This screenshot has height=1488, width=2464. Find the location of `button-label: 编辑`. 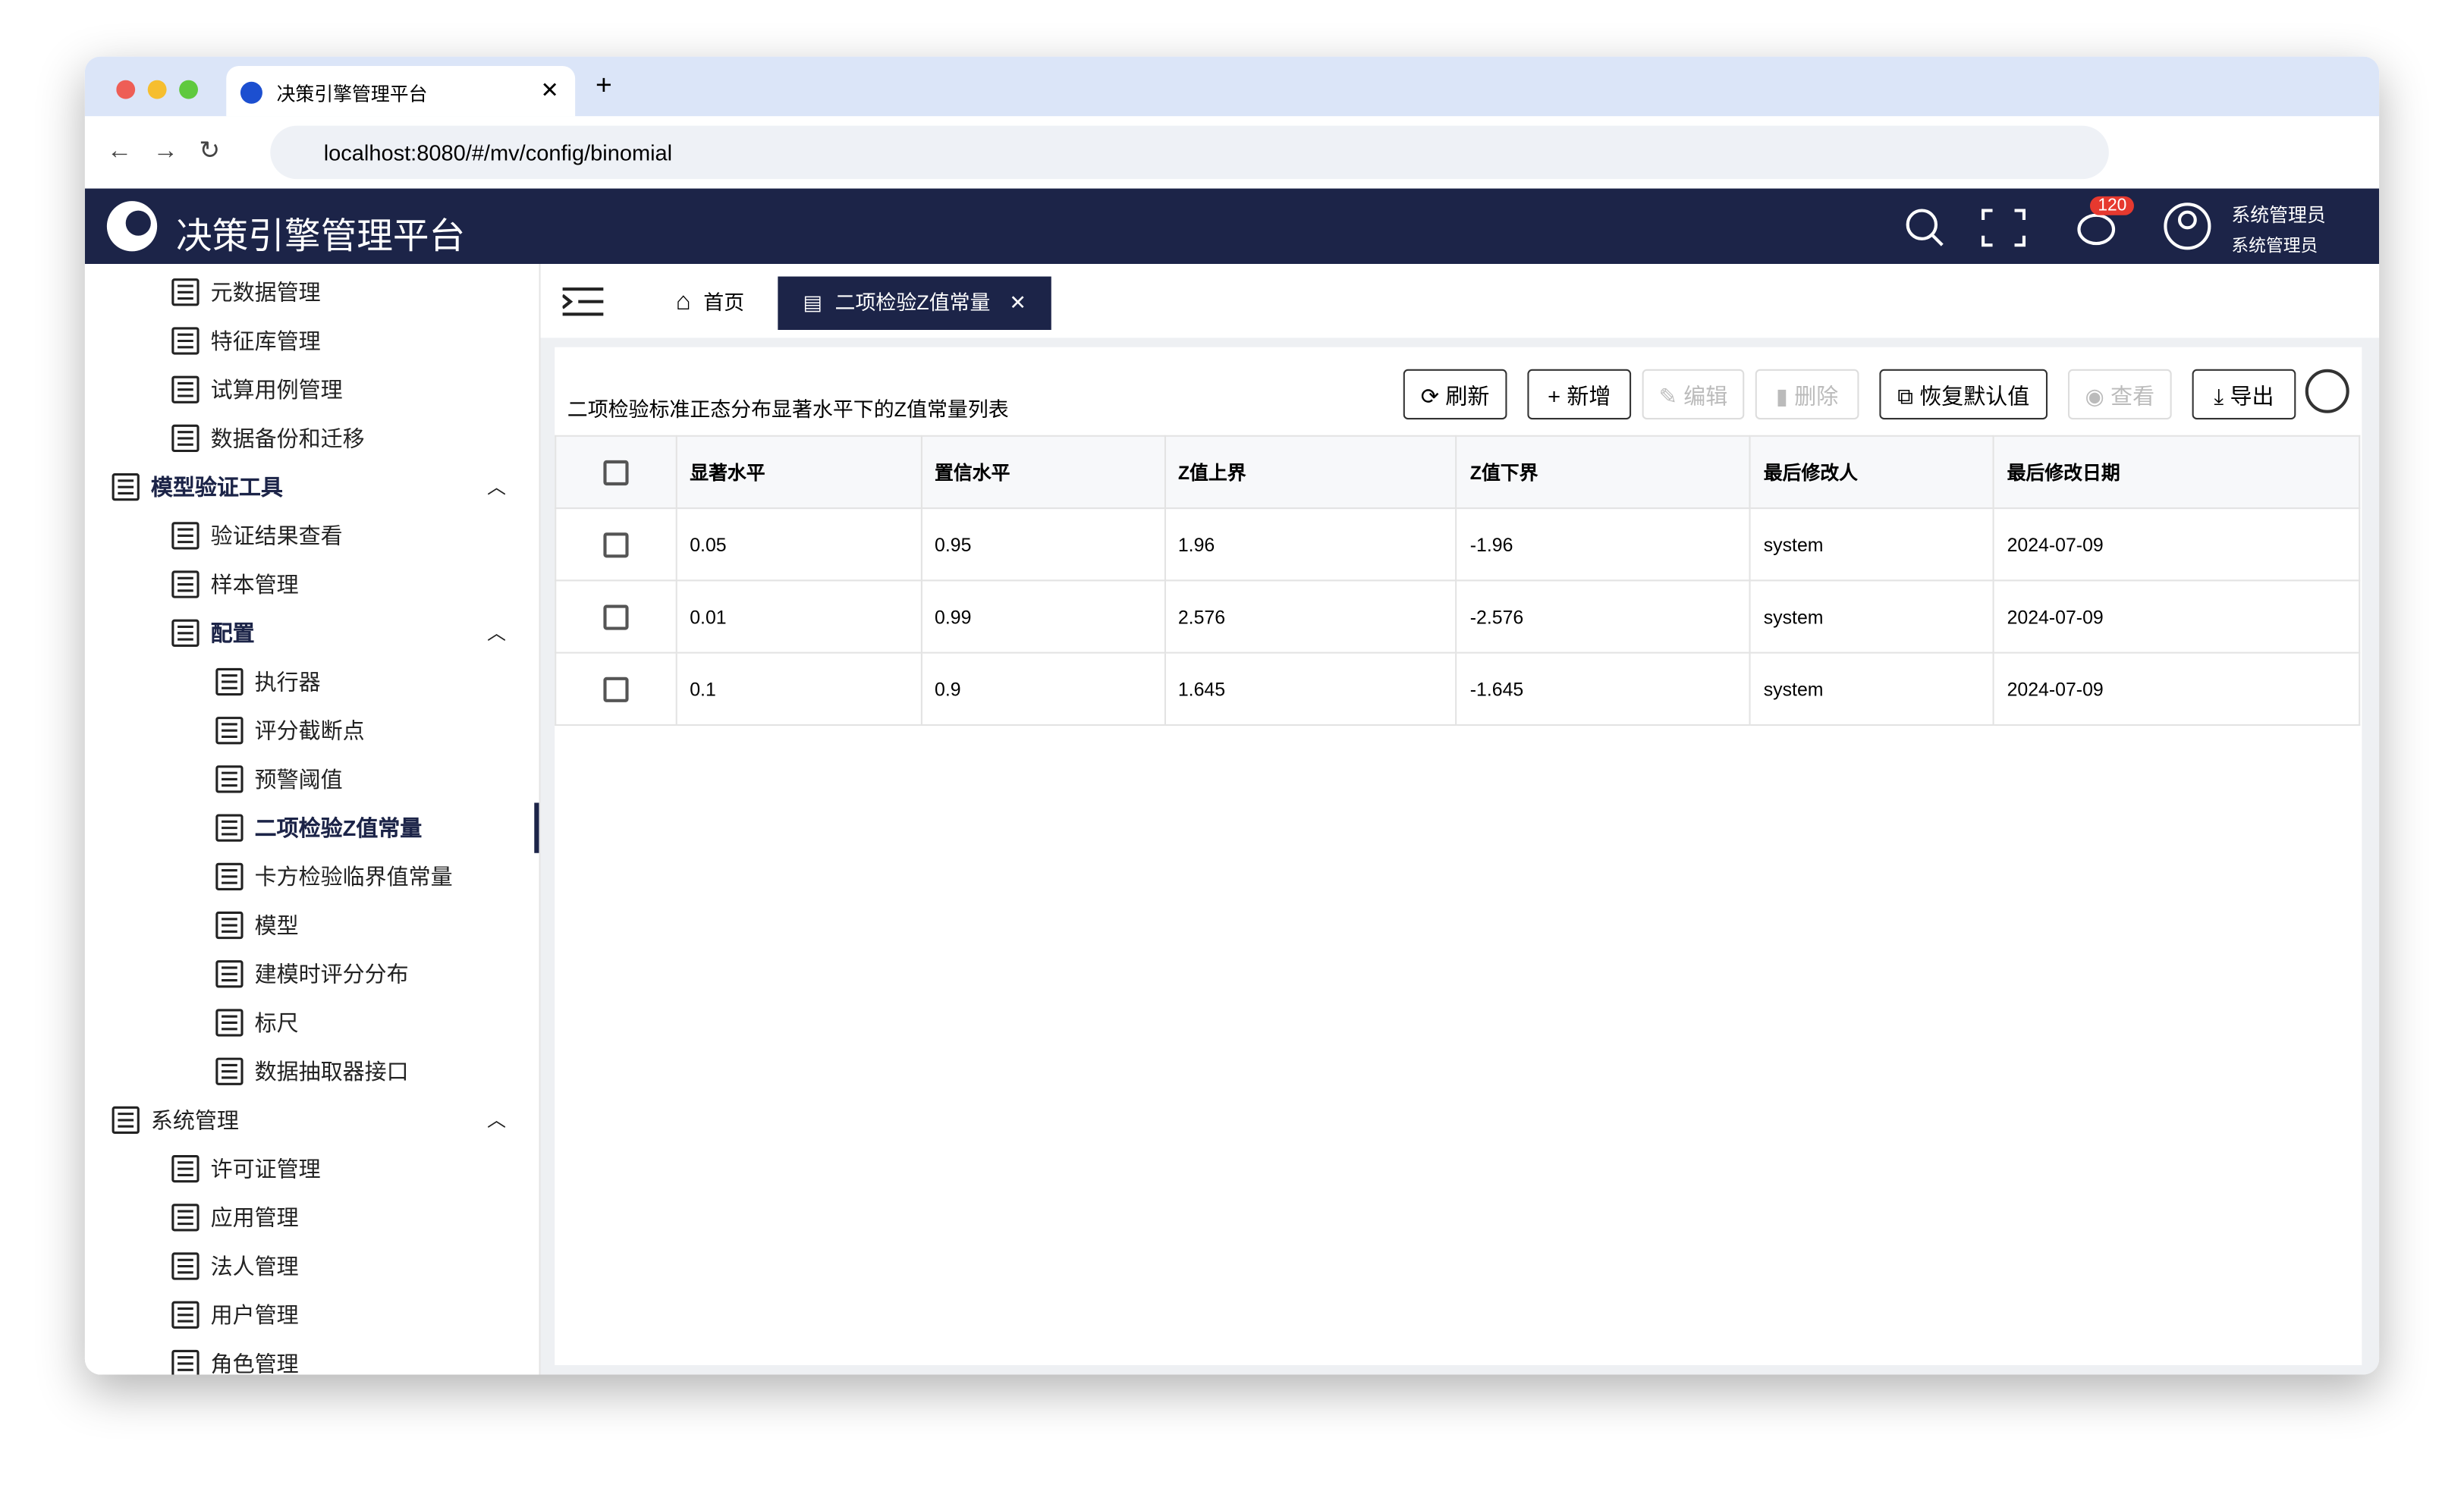

button-label: 编辑 is located at coordinates (1705, 396).